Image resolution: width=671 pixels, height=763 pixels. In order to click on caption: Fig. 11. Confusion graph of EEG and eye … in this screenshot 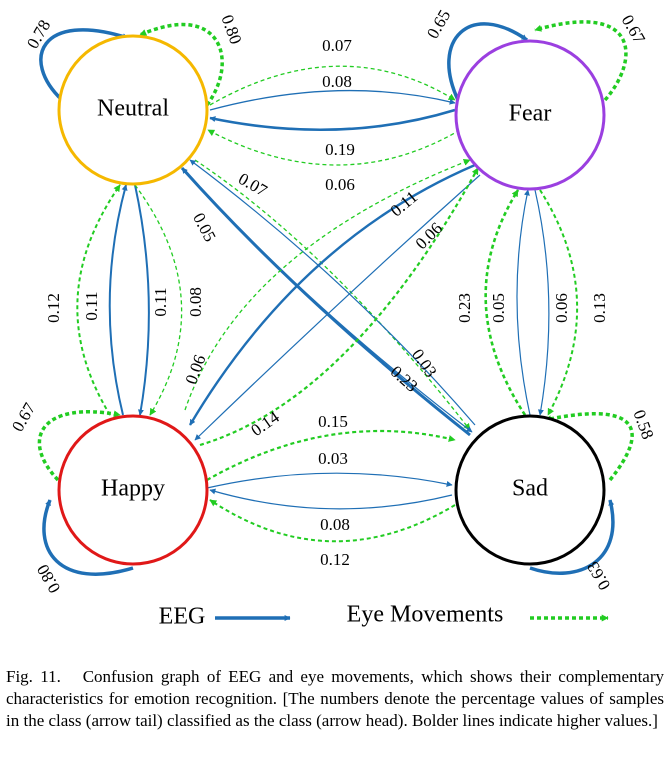, I will do `click(335, 699)`.